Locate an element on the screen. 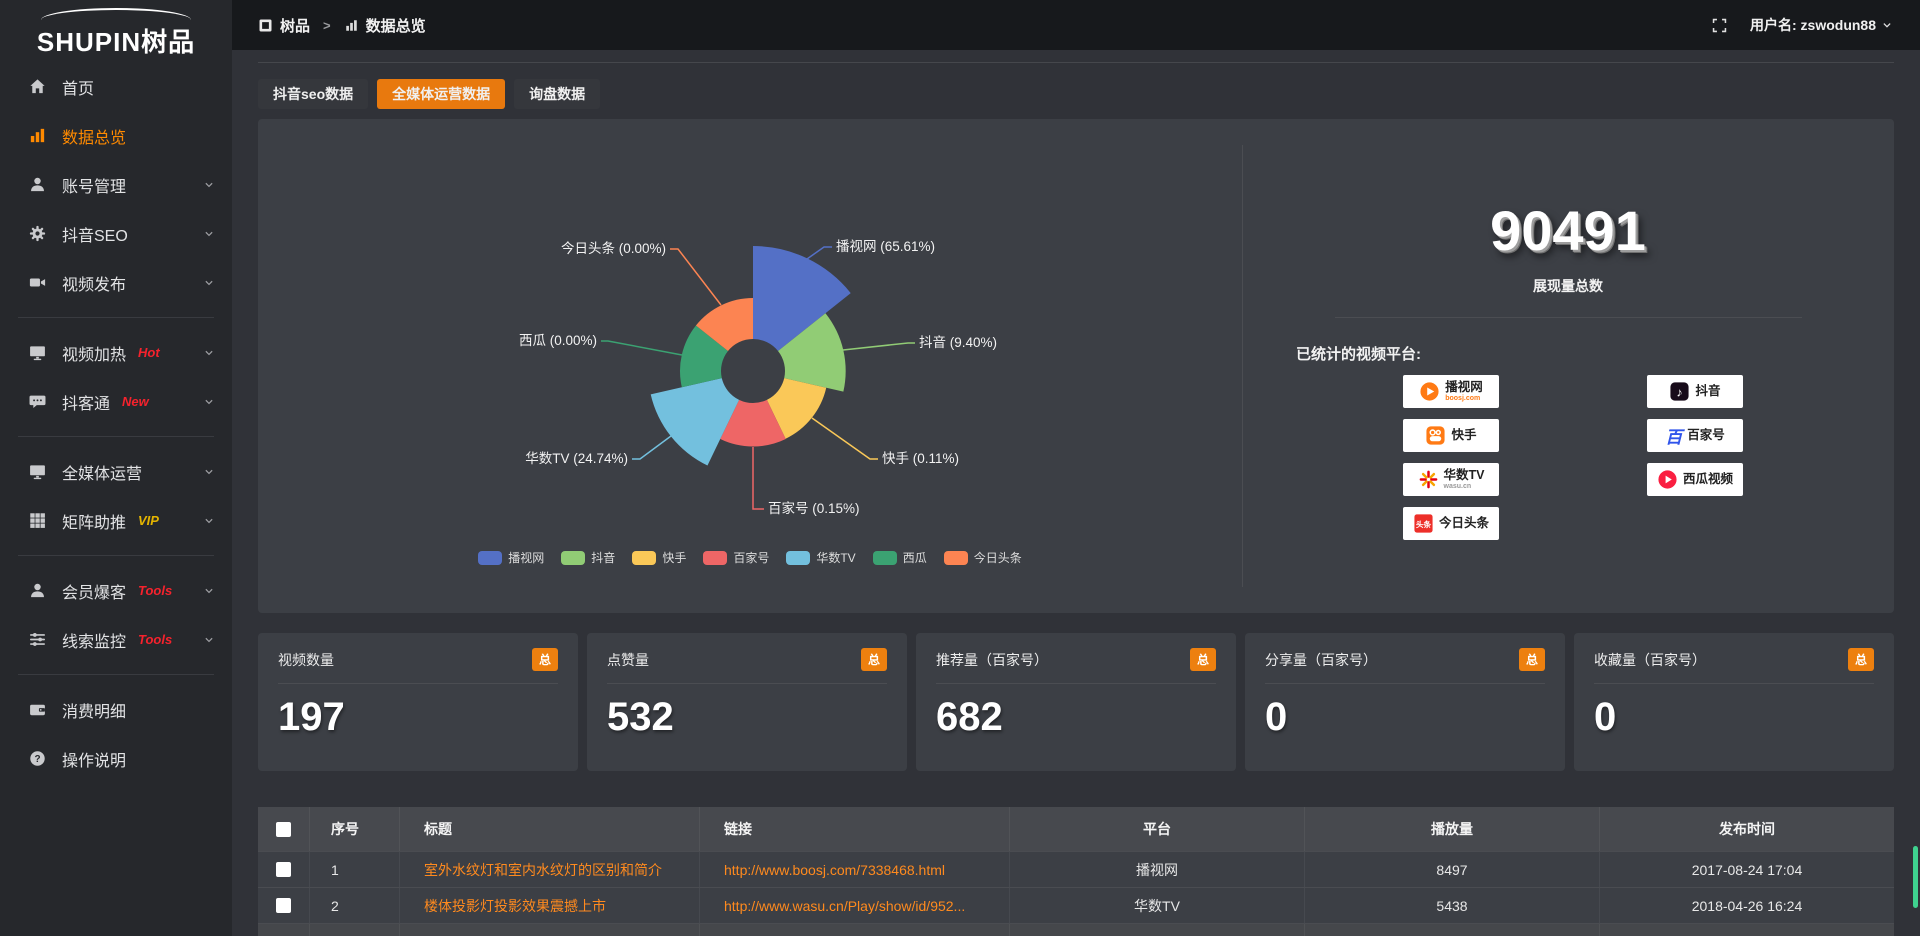 Image resolution: width=1920 pixels, height=936 pixels. header-published: 发布时间 is located at coordinates (1747, 829).